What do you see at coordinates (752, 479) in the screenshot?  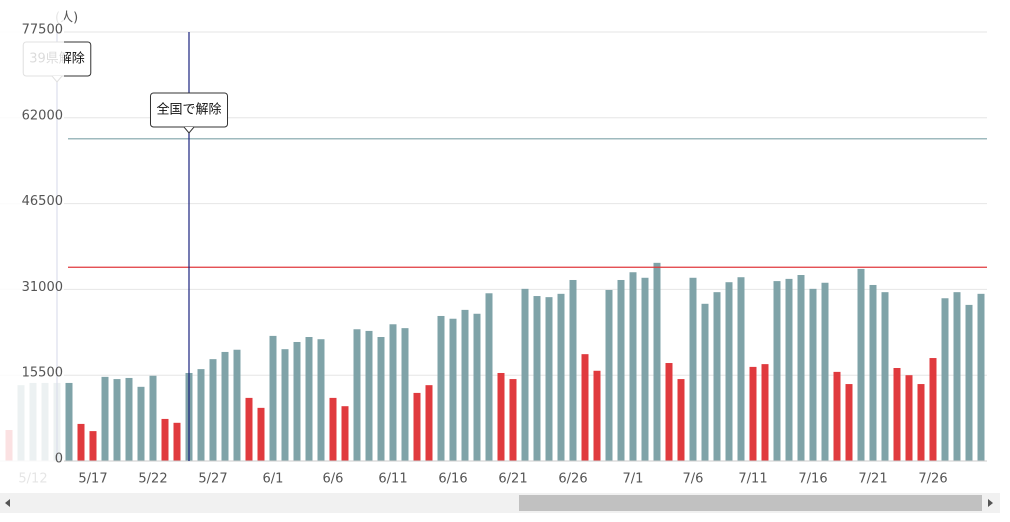 I see `x-tick-label: 7/11` at bounding box center [752, 479].